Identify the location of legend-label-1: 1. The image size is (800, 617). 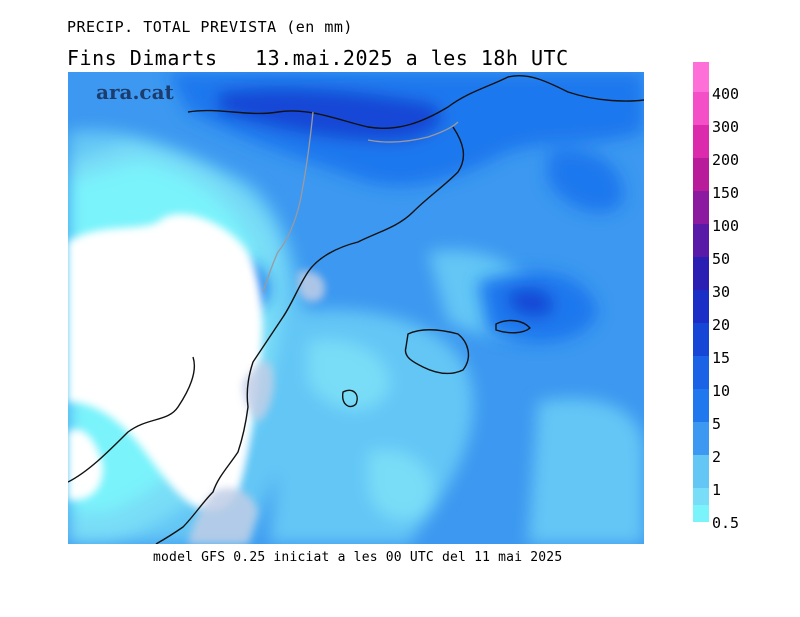
(717, 490).